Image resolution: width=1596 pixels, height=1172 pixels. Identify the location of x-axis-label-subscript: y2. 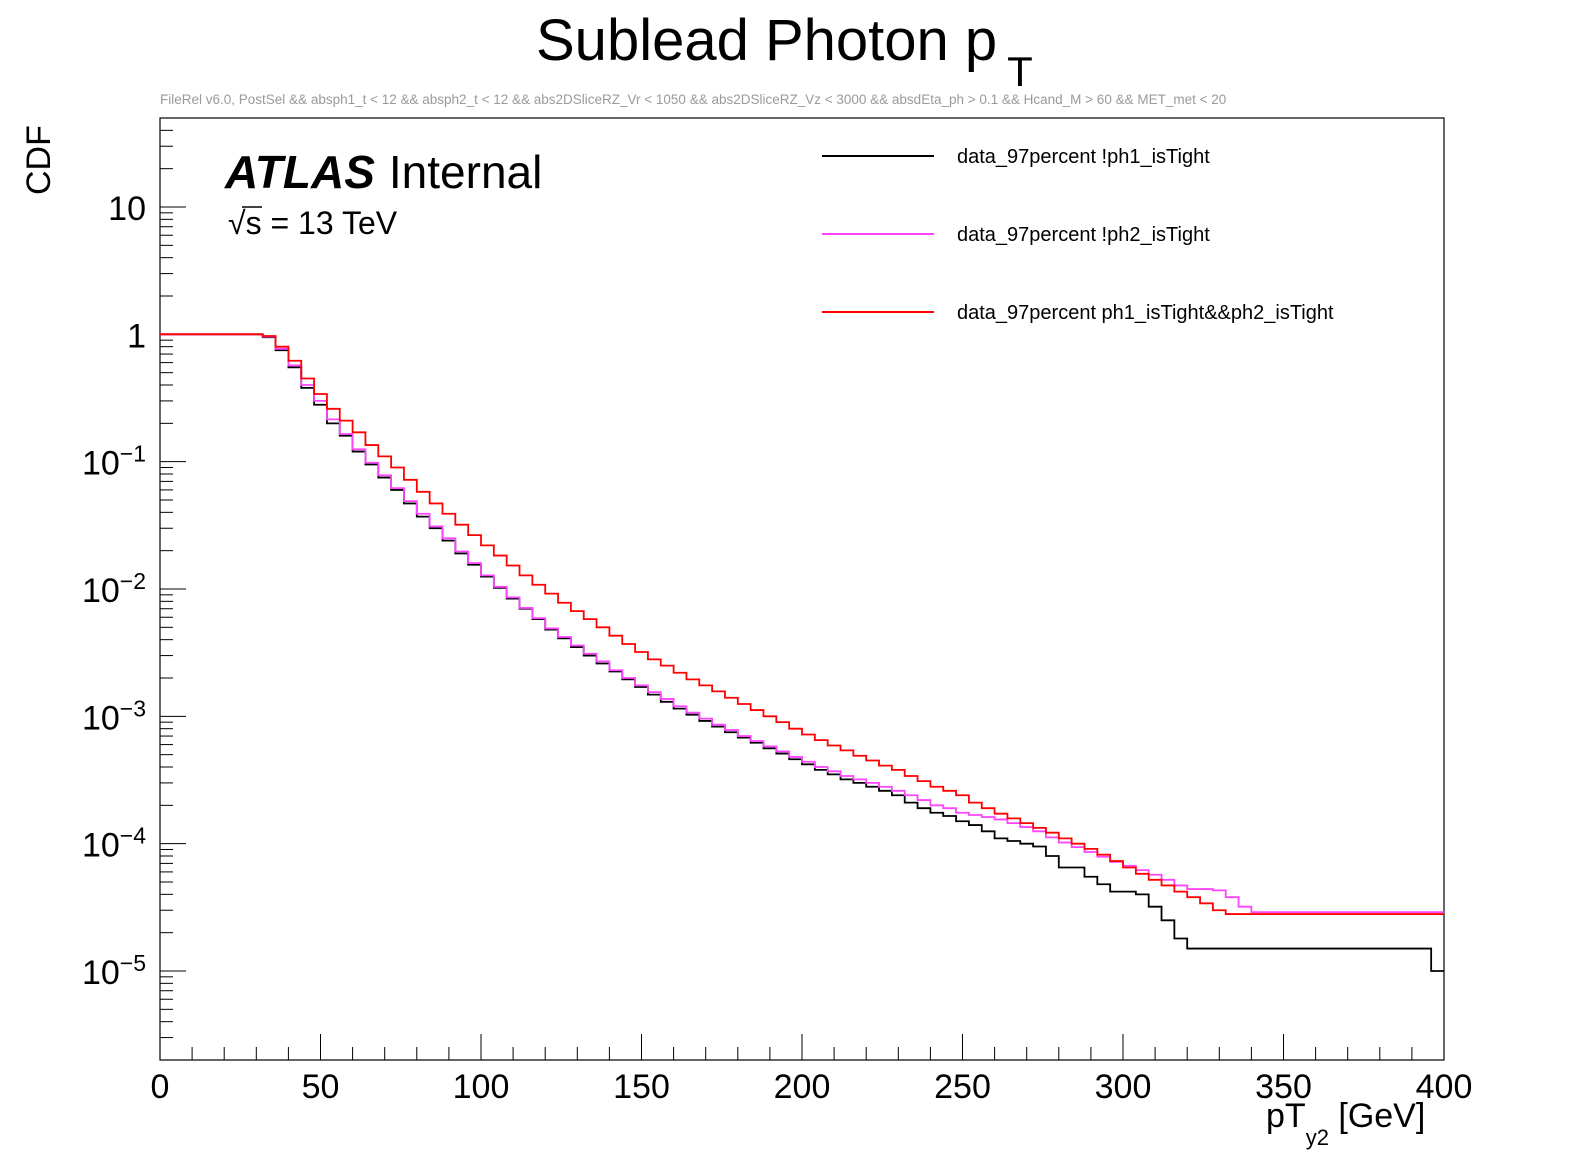
(1317, 1137).